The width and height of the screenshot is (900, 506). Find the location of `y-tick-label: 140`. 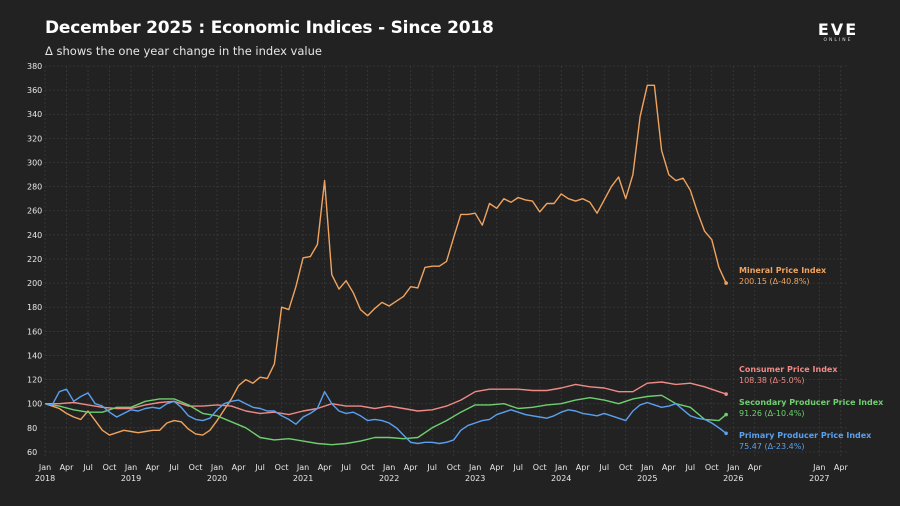

y-tick-label: 140 is located at coordinates (34, 355).